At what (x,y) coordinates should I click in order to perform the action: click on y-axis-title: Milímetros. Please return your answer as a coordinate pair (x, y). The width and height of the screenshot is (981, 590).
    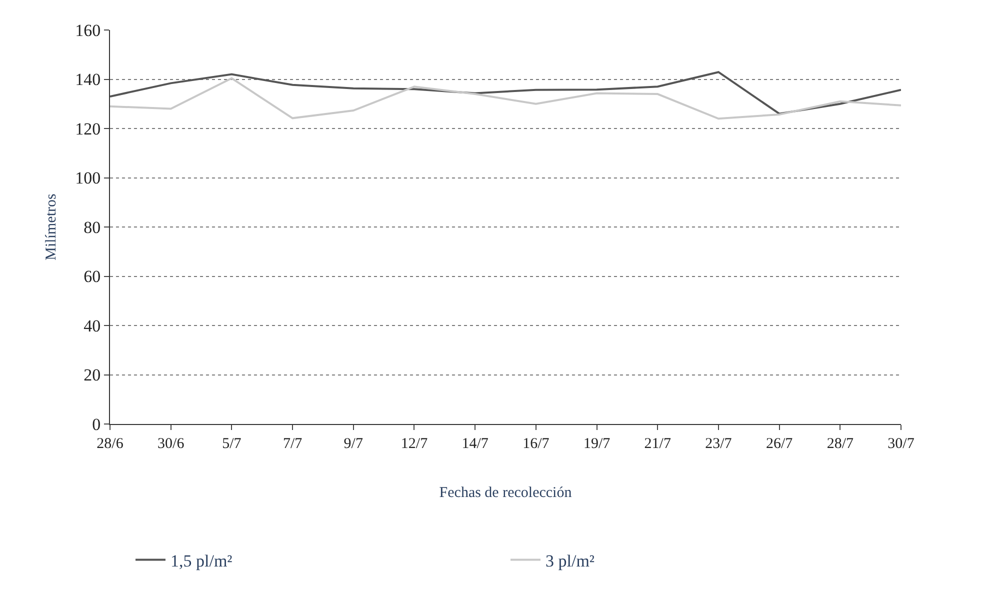
    Looking at the image, I should click on (51, 227).